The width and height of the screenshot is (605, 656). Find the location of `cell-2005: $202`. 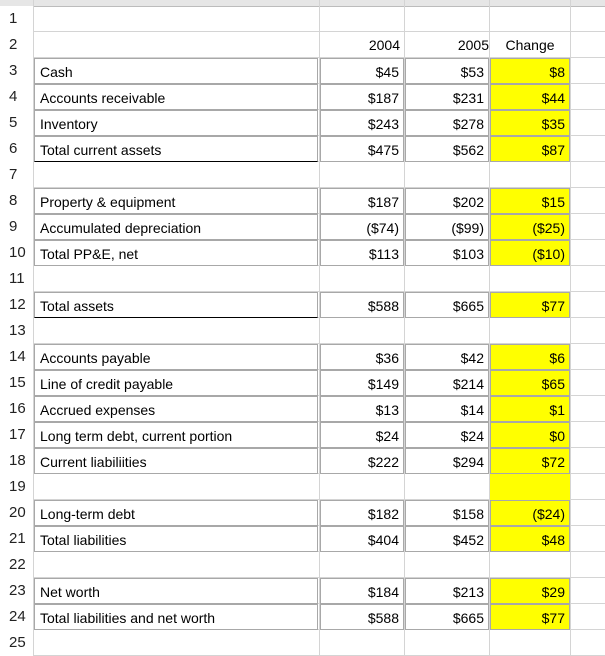

cell-2005: $202 is located at coordinates (447, 201).